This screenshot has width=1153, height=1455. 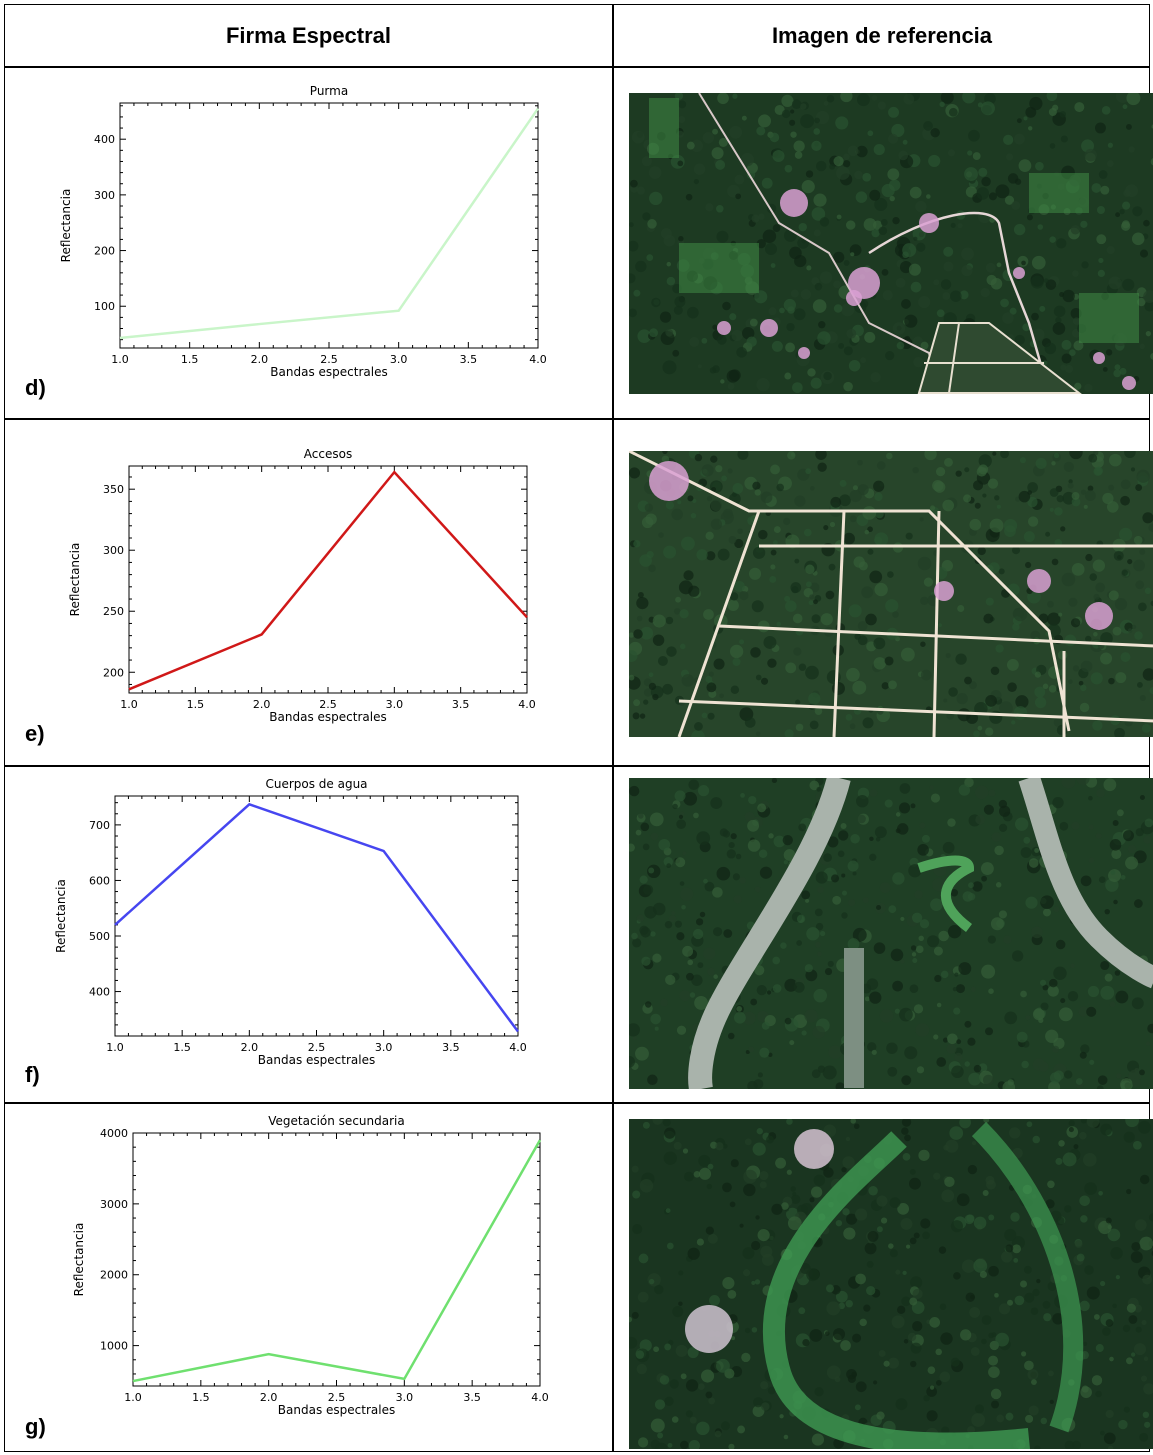 What do you see at coordinates (99, 825) in the screenshot?
I see `y-tick-label: 700` at bounding box center [99, 825].